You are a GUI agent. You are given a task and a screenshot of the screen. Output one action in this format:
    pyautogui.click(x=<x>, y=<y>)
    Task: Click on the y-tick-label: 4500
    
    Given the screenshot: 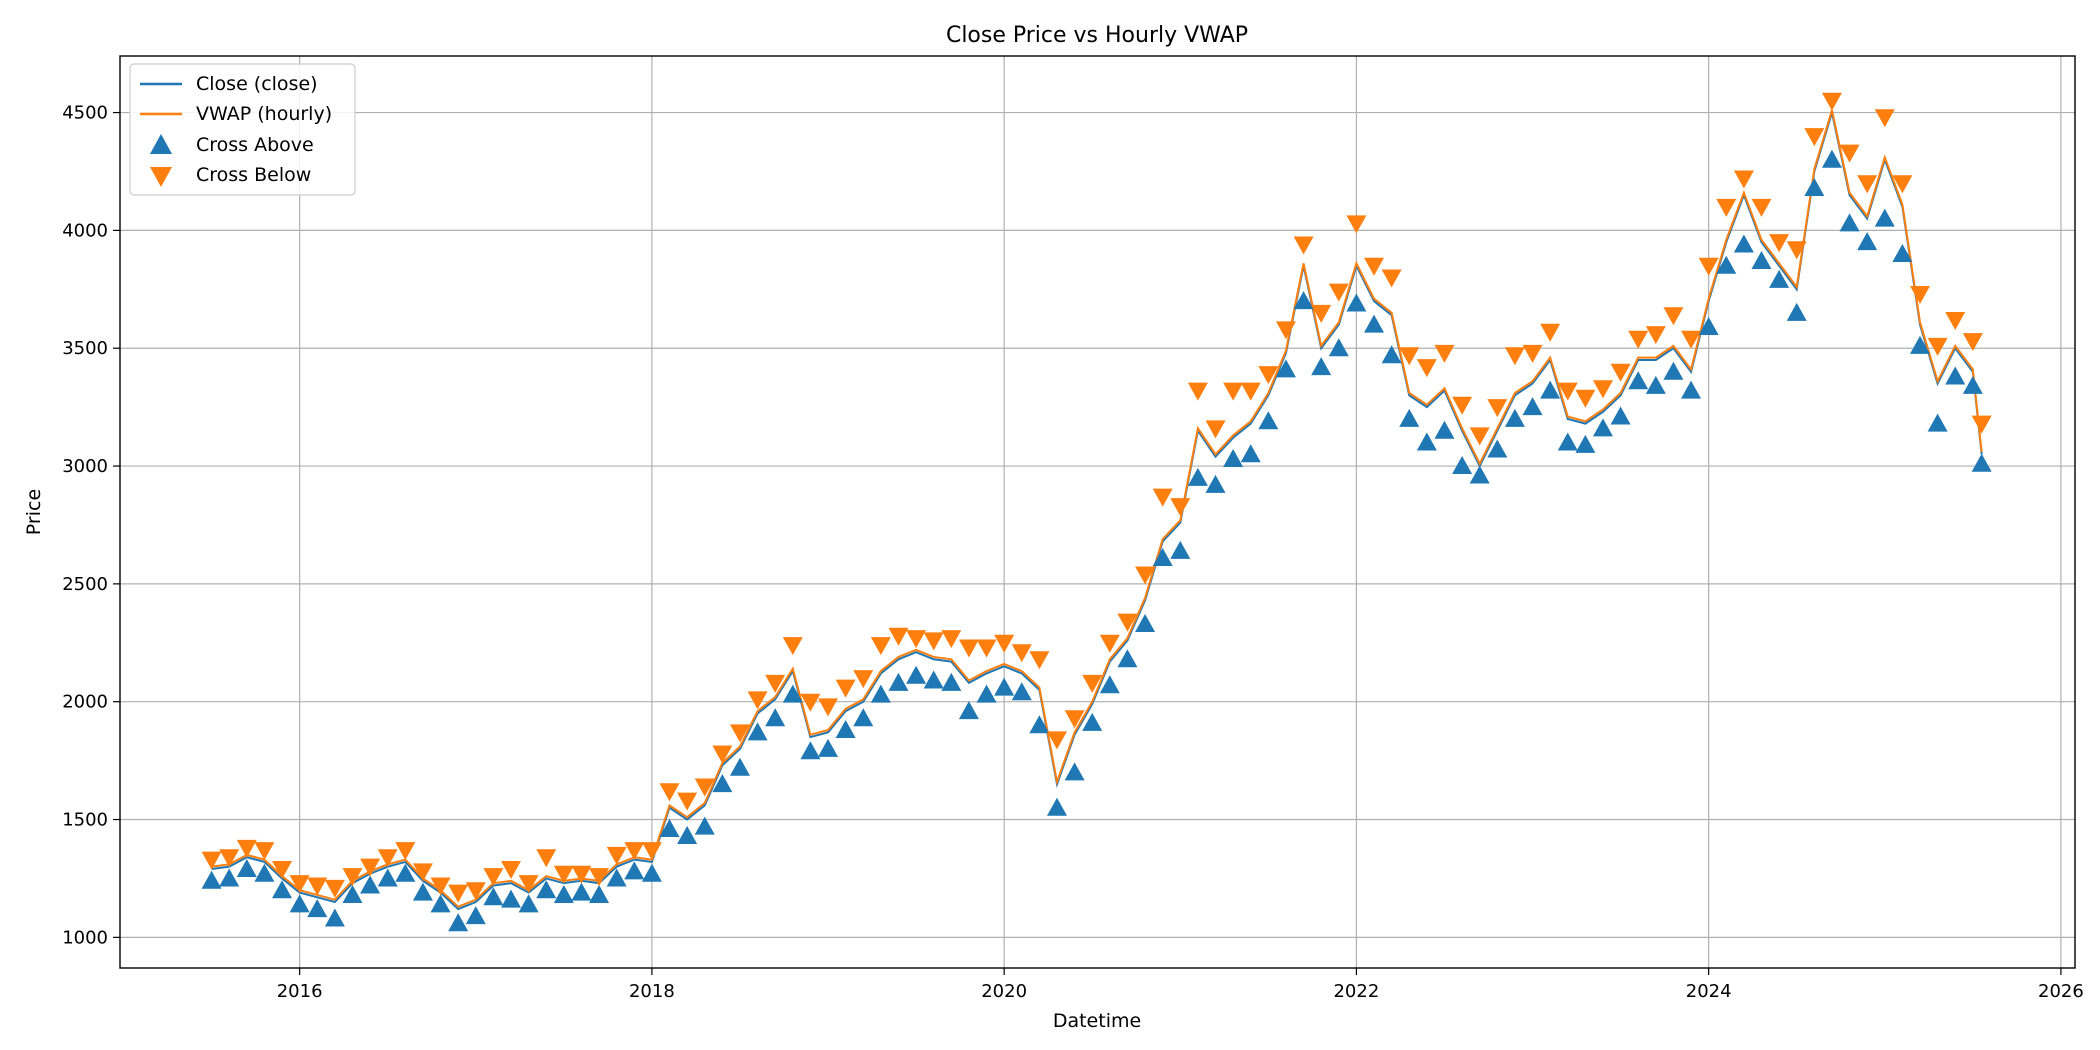 What is the action you would take?
    pyautogui.click(x=85, y=113)
    